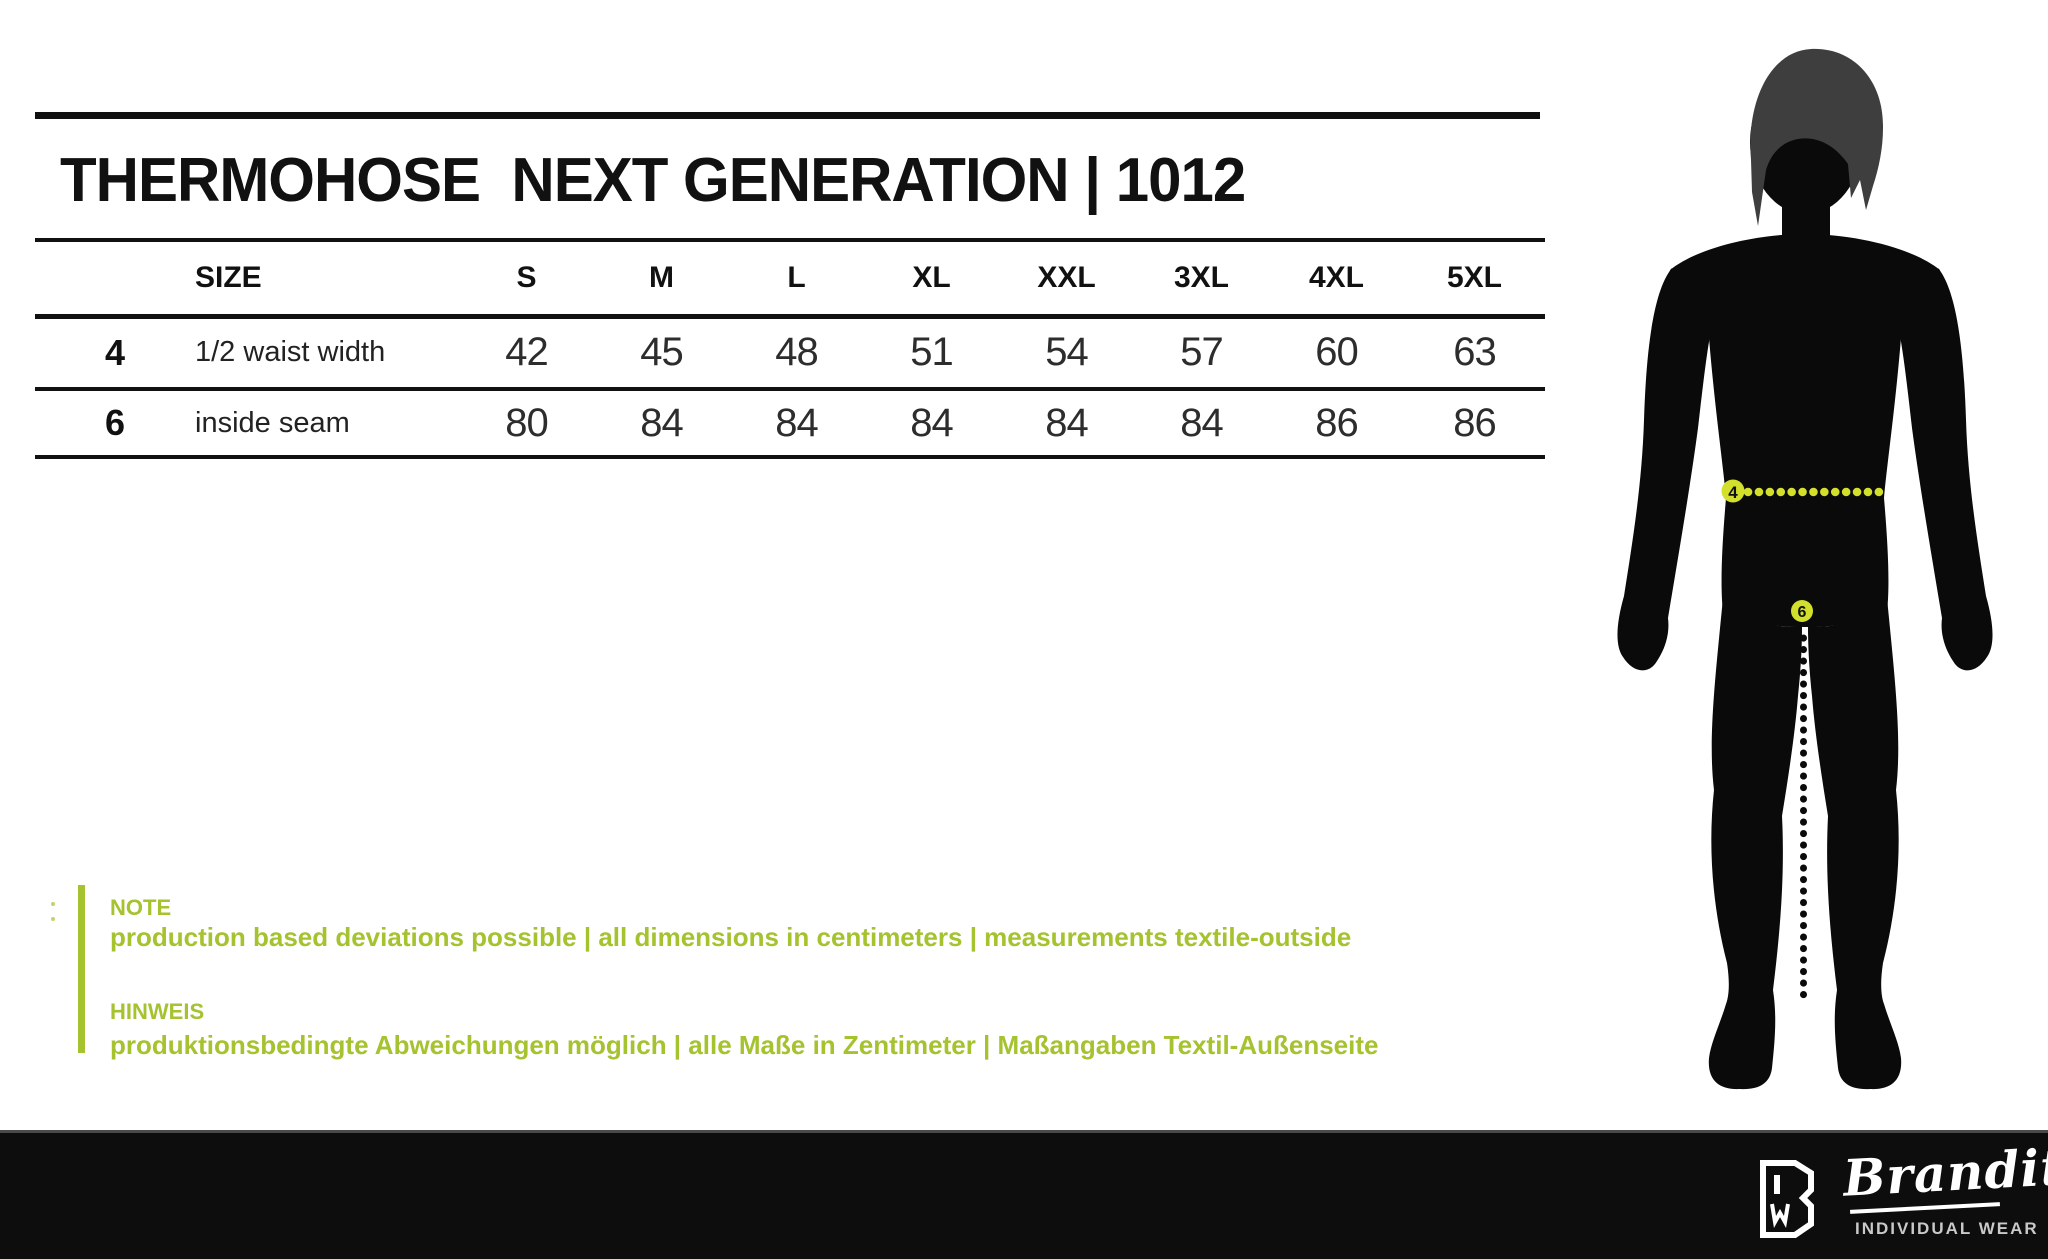 The width and height of the screenshot is (2048, 1259). What do you see at coordinates (53, 912) in the screenshot?
I see `note-colon-mark` at bounding box center [53, 912].